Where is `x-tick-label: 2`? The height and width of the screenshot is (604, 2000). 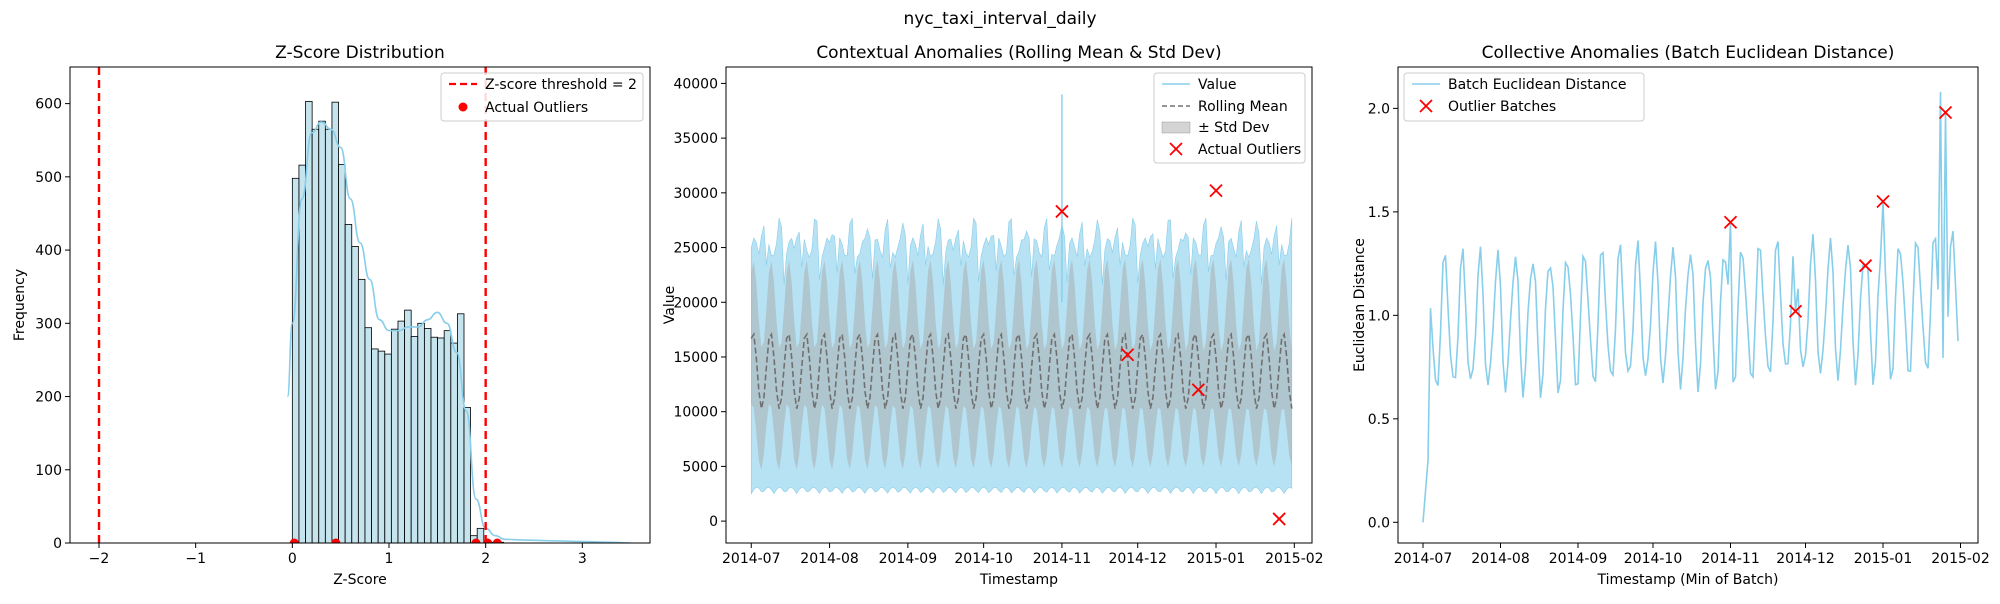 x-tick-label: 2 is located at coordinates (485, 559).